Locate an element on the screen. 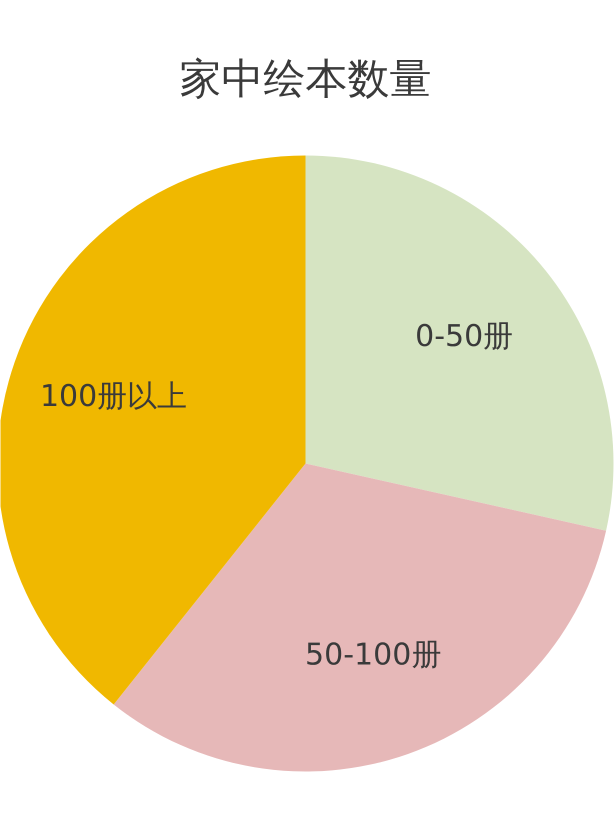 This screenshot has height=820, width=615. slice-label: 100册以上 is located at coordinates (114, 396).